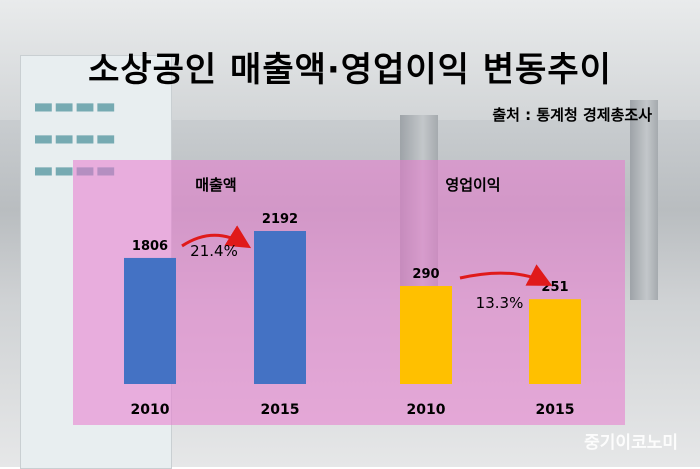 This screenshot has width=700, height=469. What do you see at coordinates (500, 303) in the screenshot?
I see `change-label: 13.3%` at bounding box center [500, 303].